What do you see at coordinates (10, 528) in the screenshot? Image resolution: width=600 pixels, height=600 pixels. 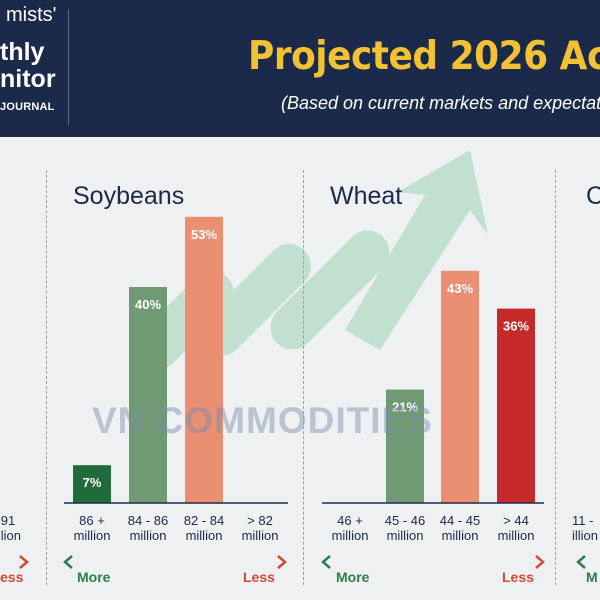 I see `partial-category-label: 91 illion` at bounding box center [10, 528].